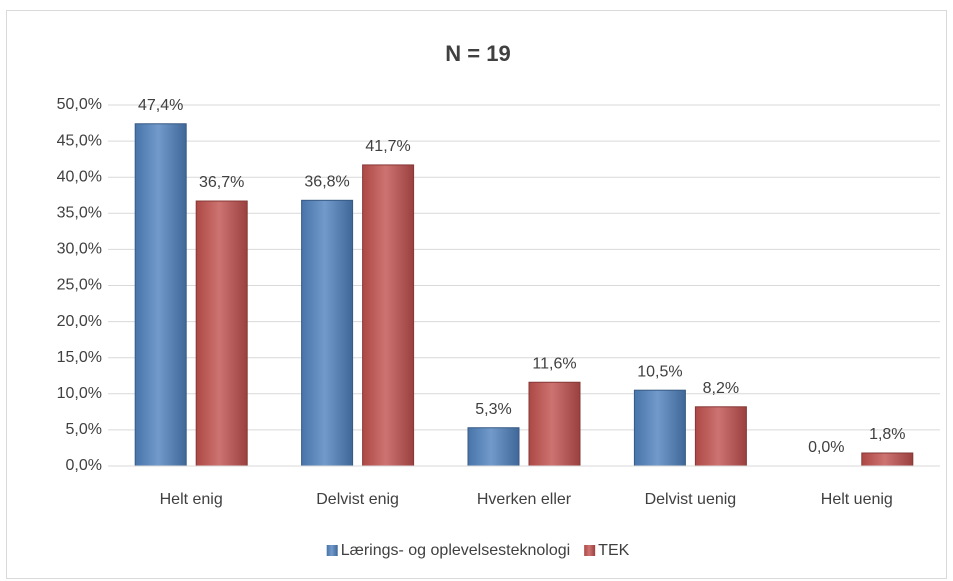 The width and height of the screenshot is (953, 581). Describe the element at coordinates (493, 409) in the screenshot. I see `data-label: 5,3%` at that location.